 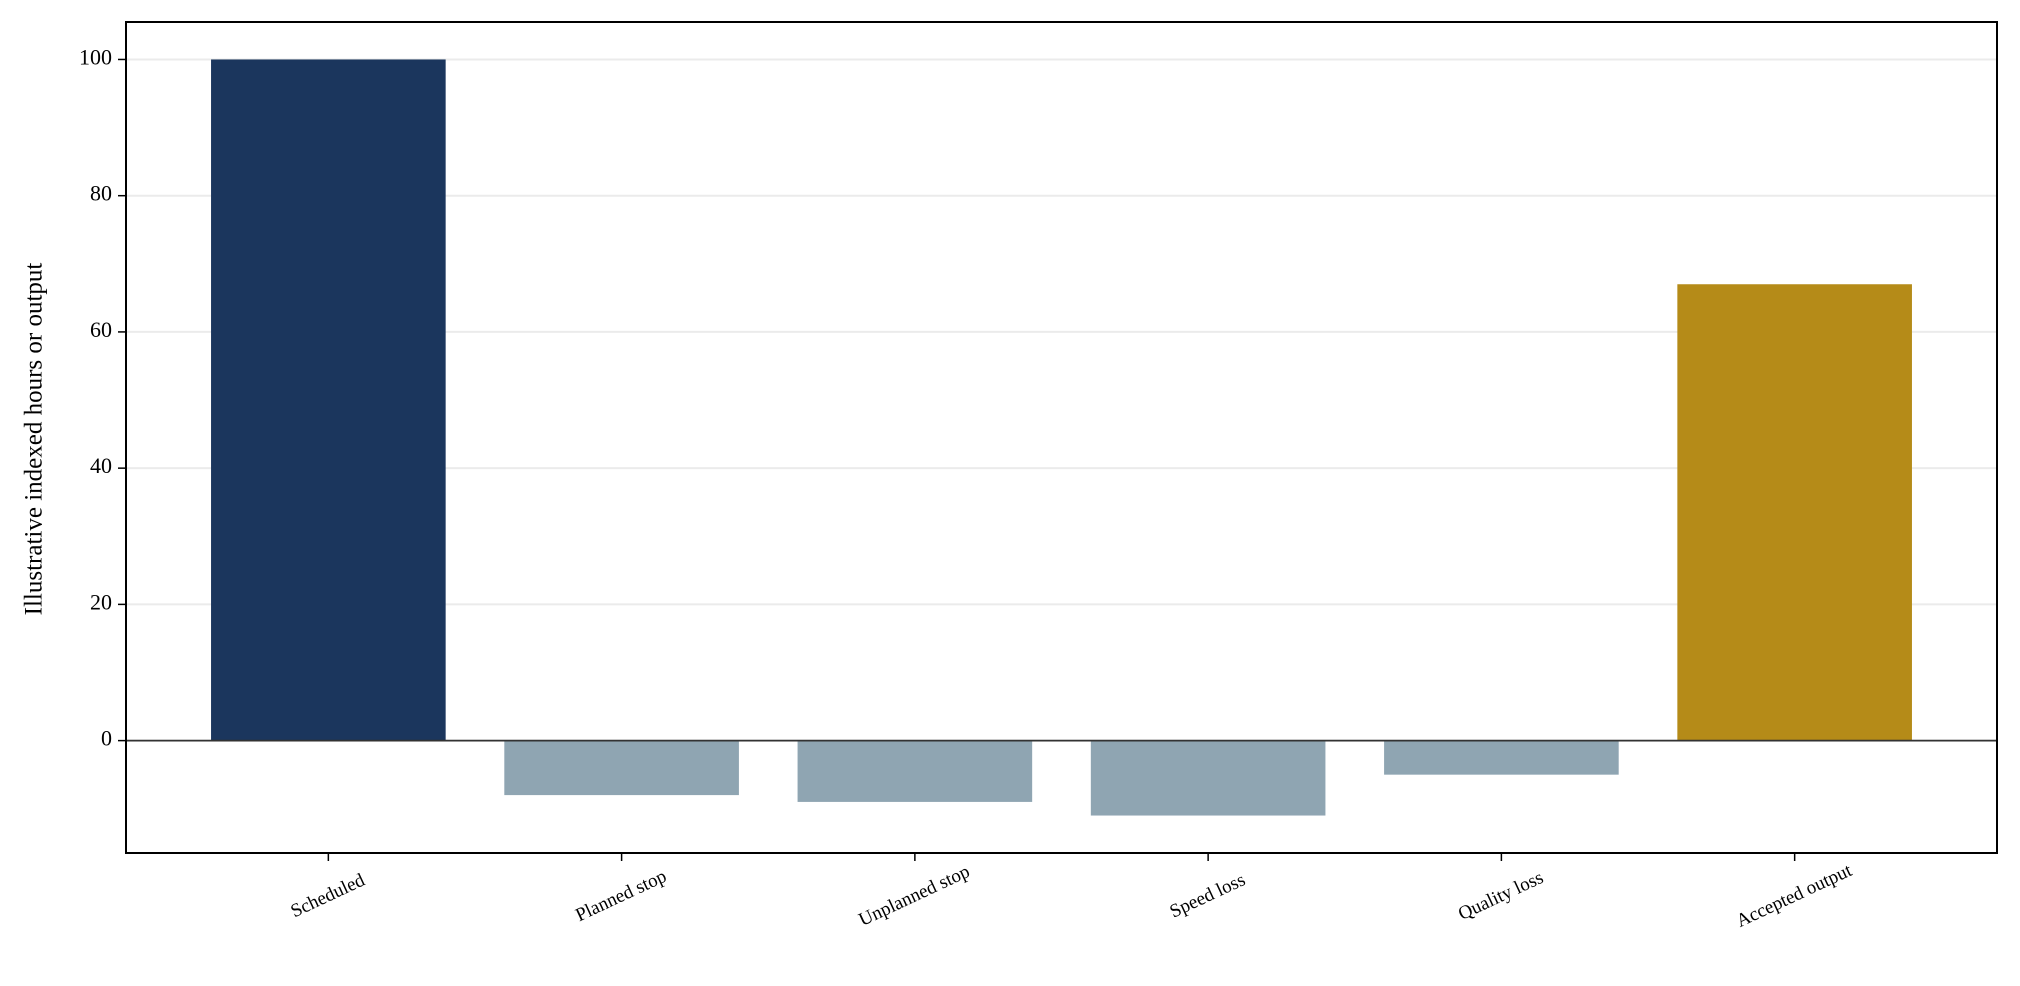 What do you see at coordinates (101, 193) in the screenshot?
I see `y-tick-label: 80` at bounding box center [101, 193].